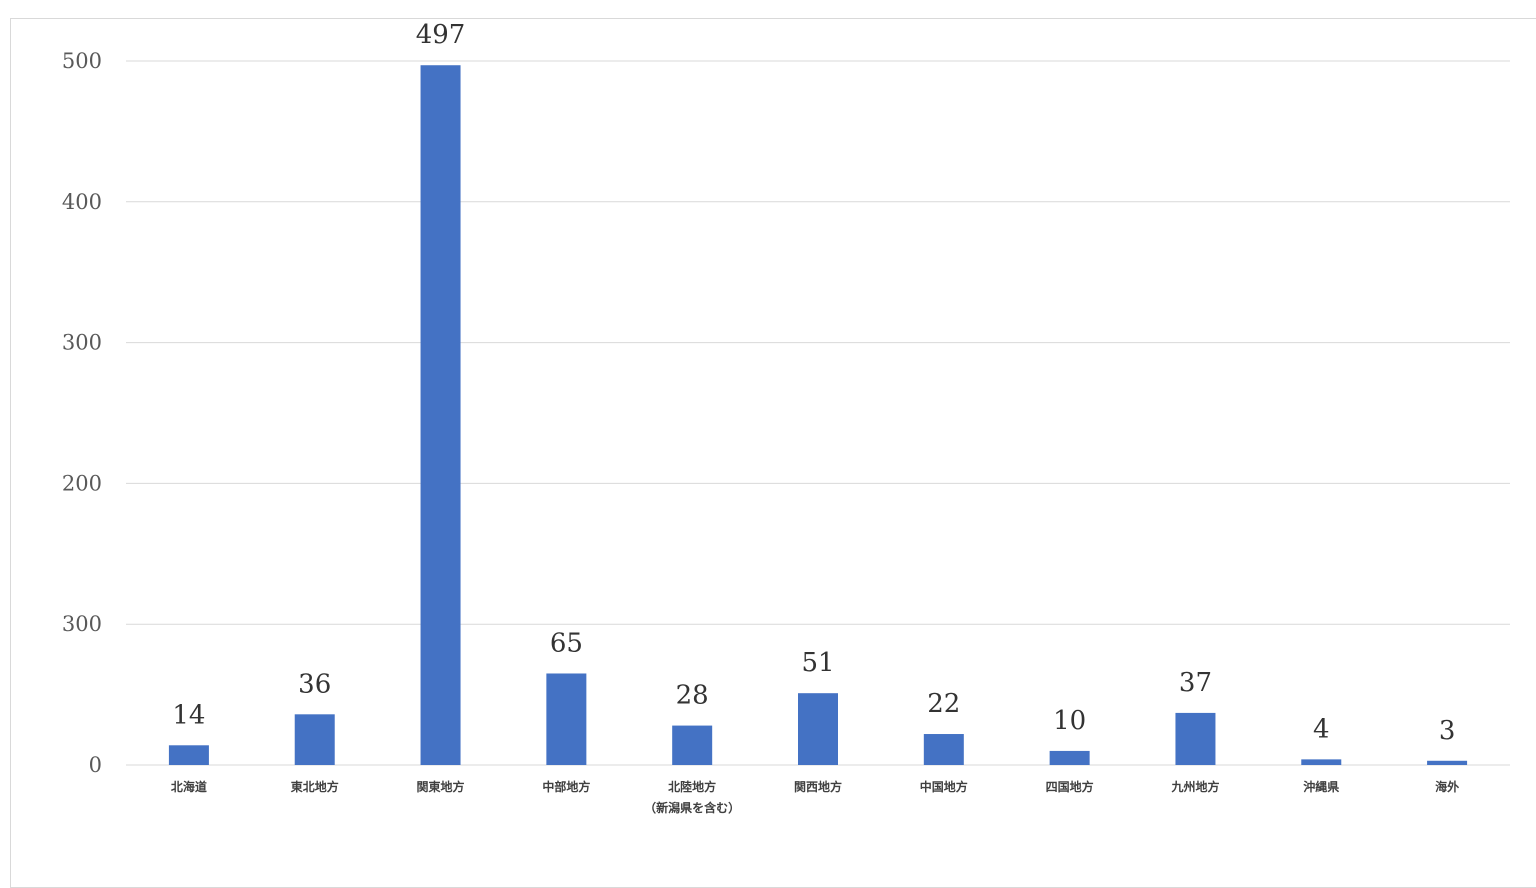  Describe the element at coordinates (1194, 786) in the screenshot. I see `x-tick-label: 九州地方` at that location.